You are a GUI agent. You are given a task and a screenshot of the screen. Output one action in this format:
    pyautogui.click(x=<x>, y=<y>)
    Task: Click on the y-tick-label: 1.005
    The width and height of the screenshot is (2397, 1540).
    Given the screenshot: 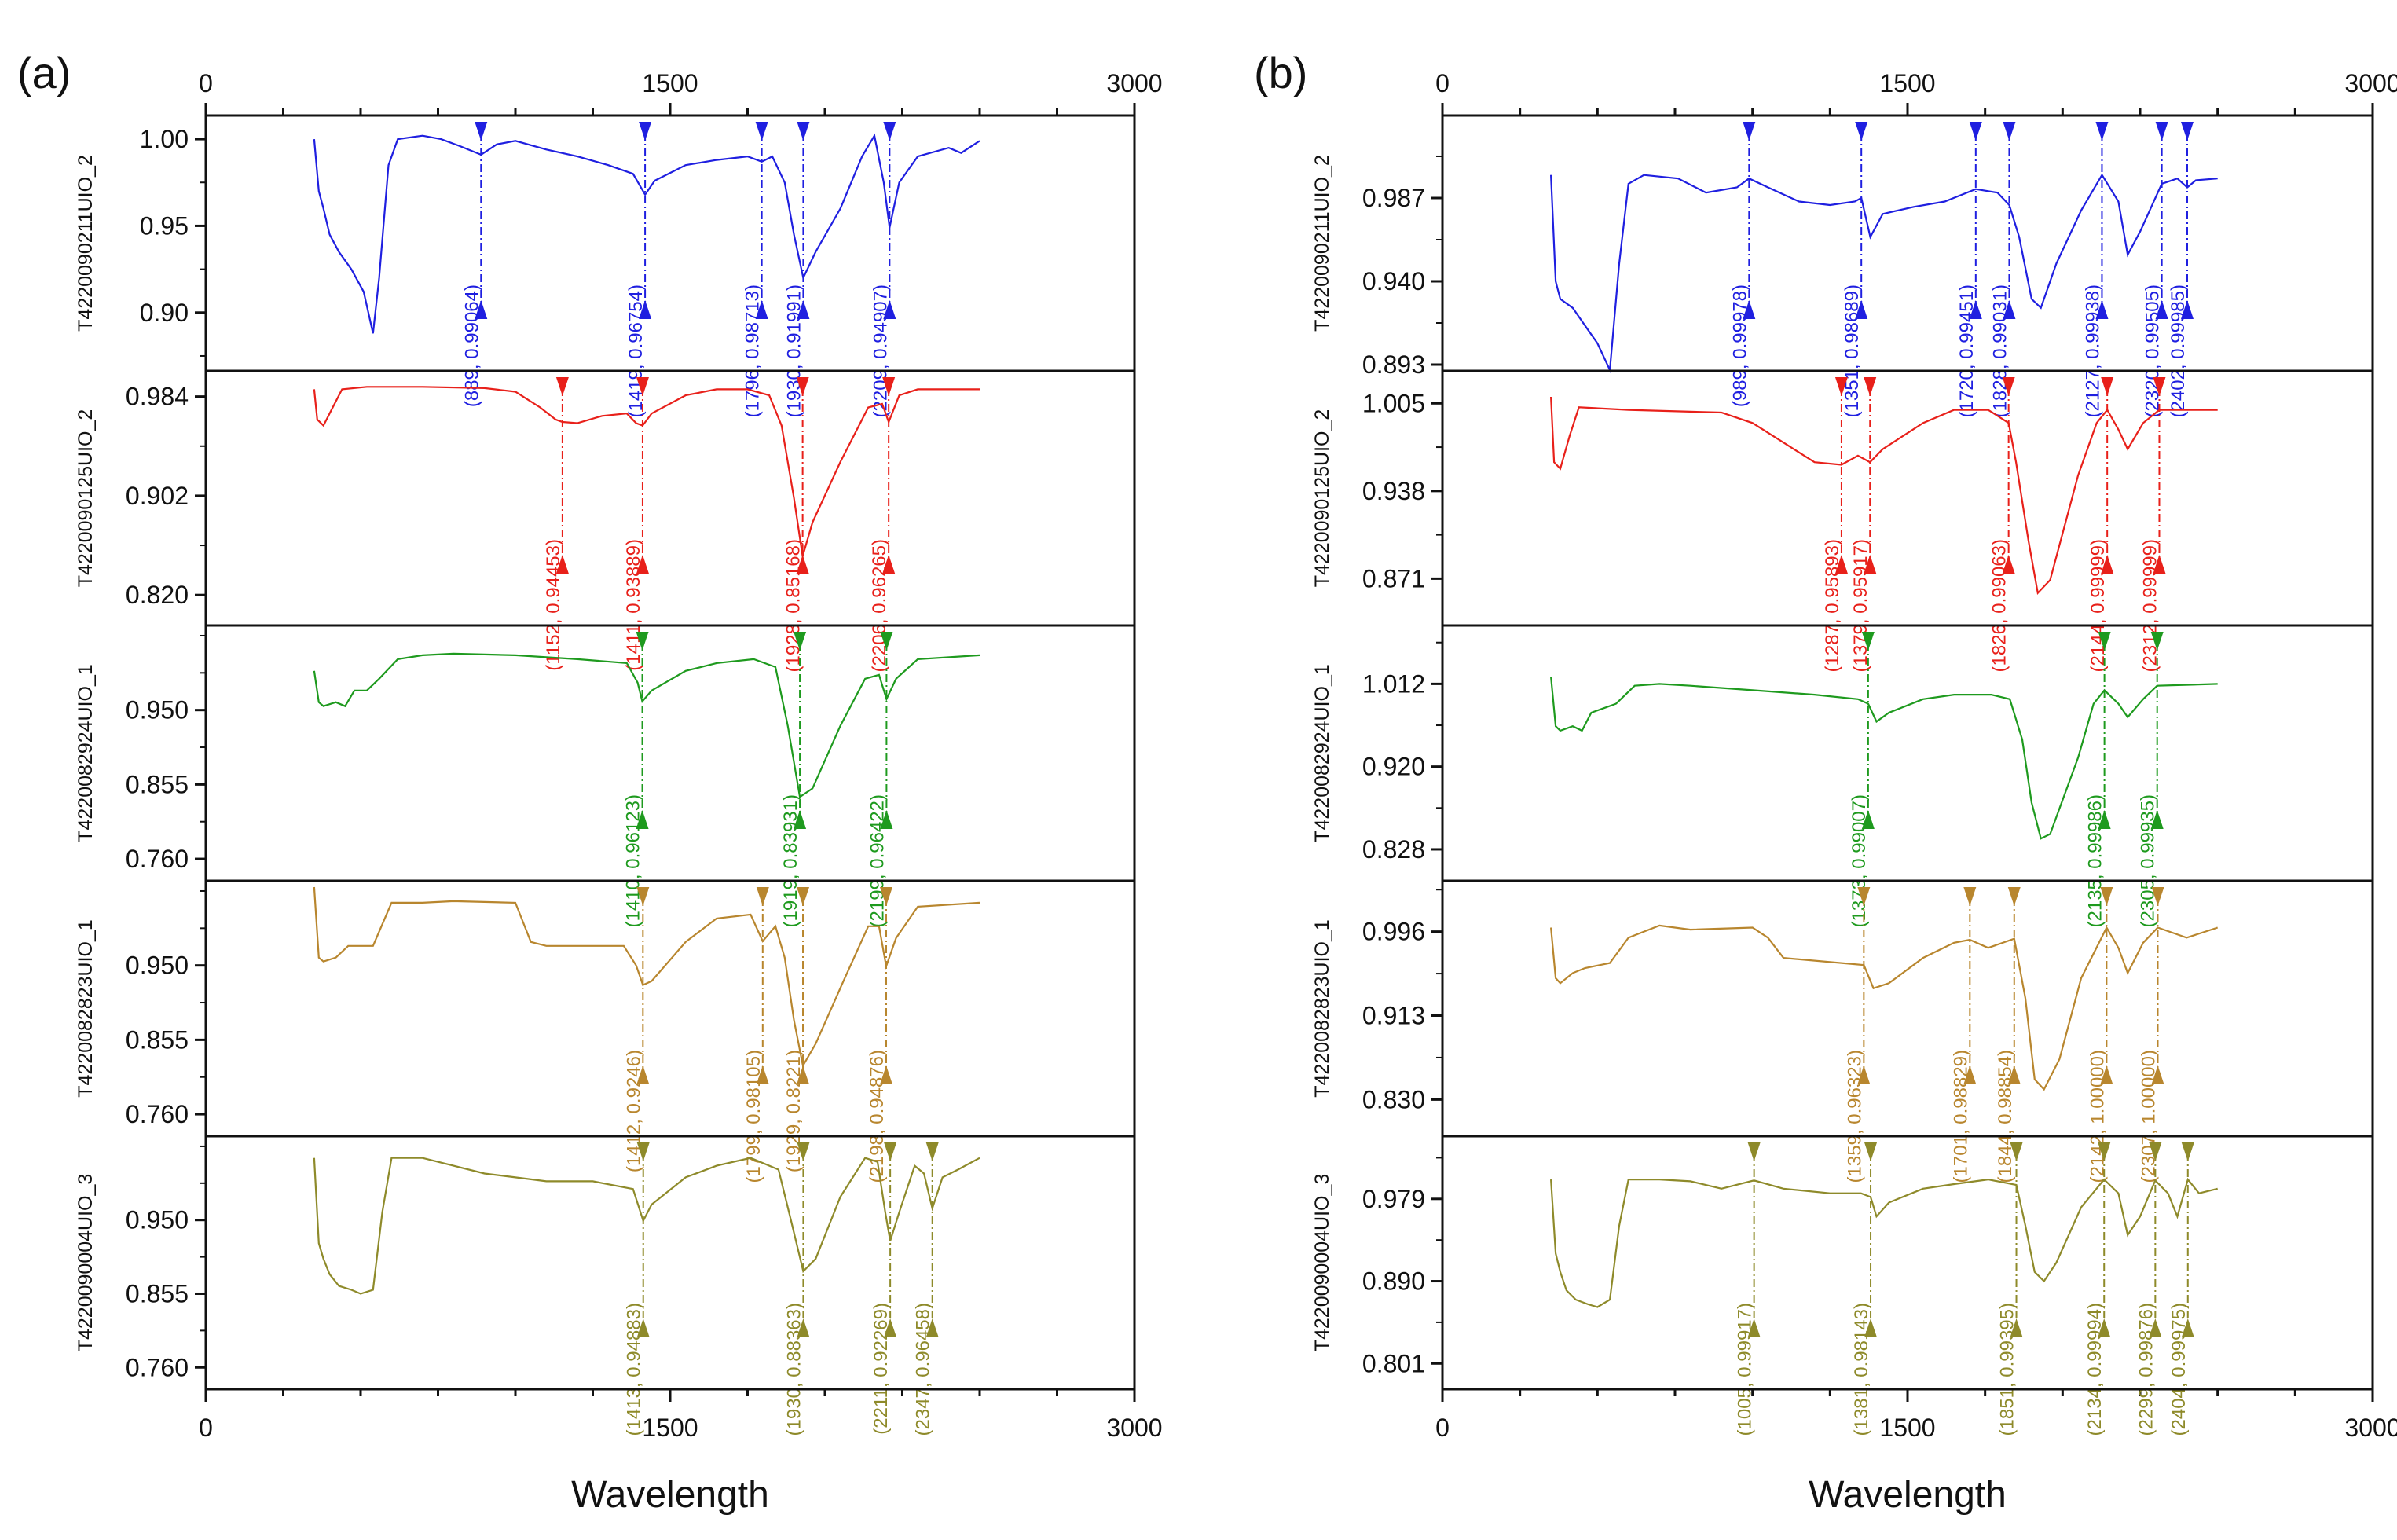 What is the action you would take?
    pyautogui.click(x=1393, y=403)
    